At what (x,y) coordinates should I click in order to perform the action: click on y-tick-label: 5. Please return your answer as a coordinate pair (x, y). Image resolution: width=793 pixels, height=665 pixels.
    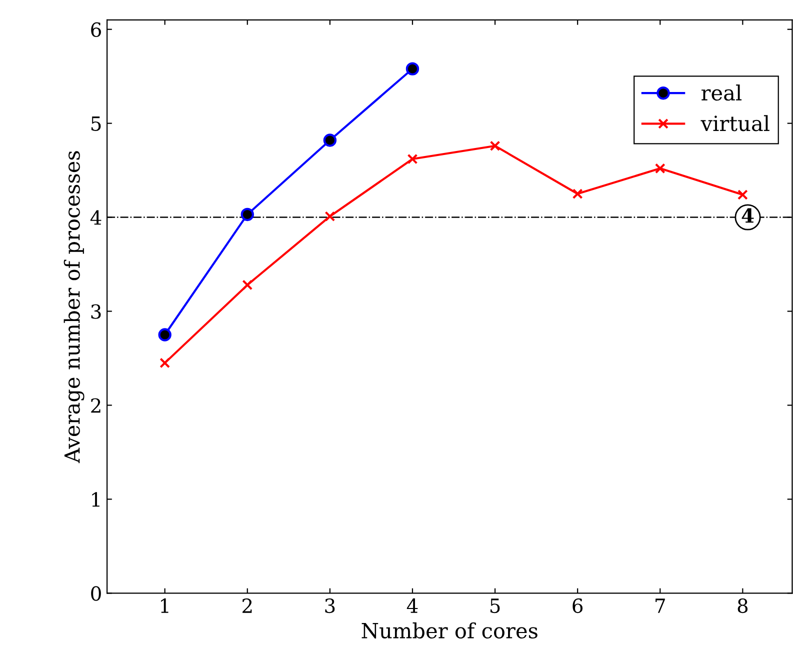
    Looking at the image, I should click on (96, 123).